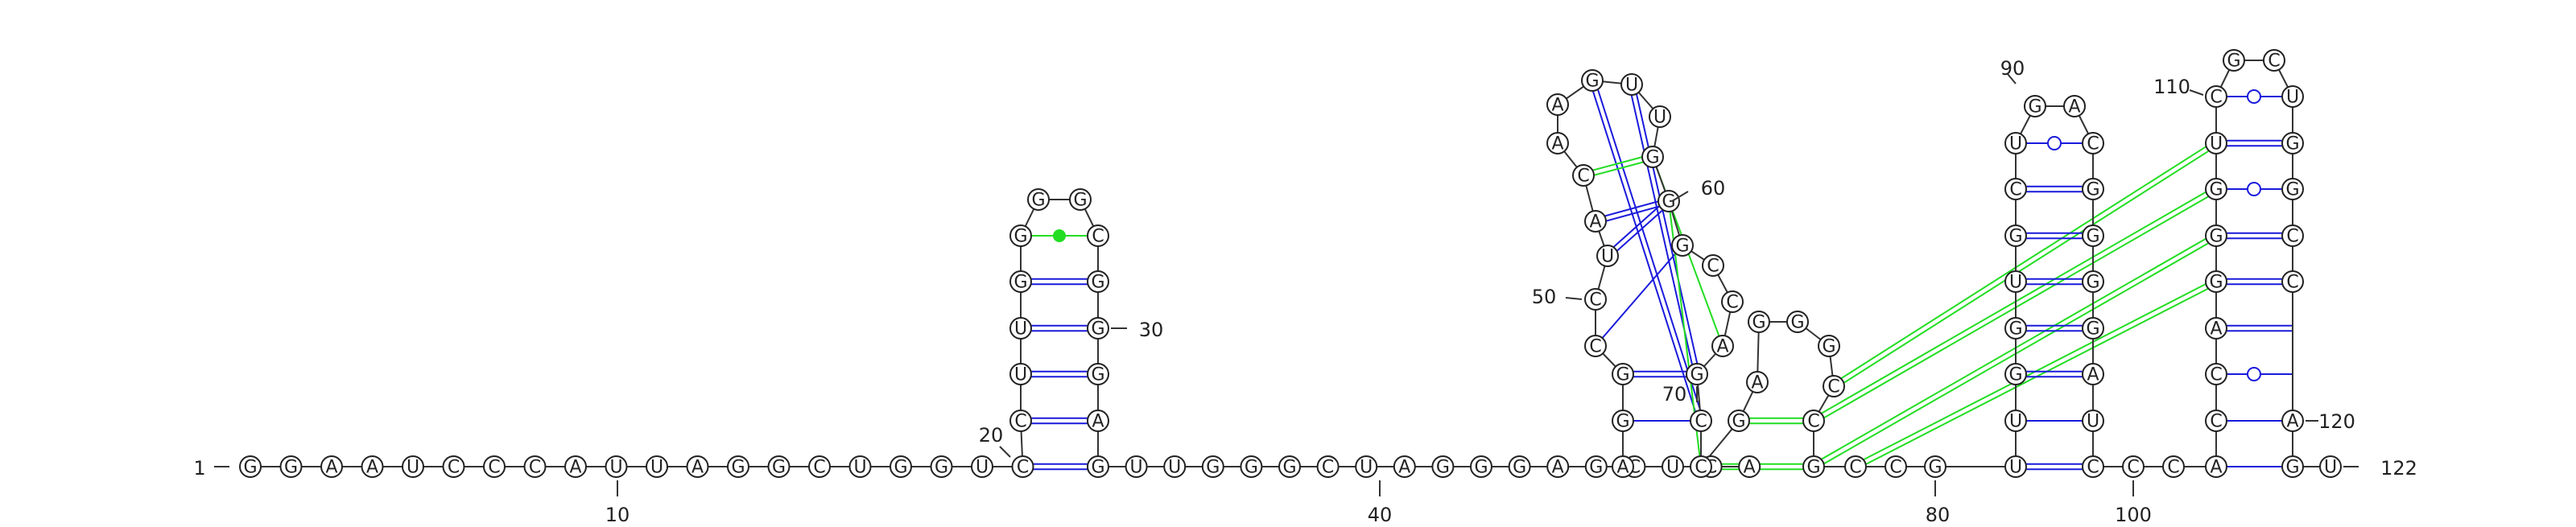 This screenshot has width=2576, height=527. I want to click on nucleotide-23: U, so click(1020, 329).